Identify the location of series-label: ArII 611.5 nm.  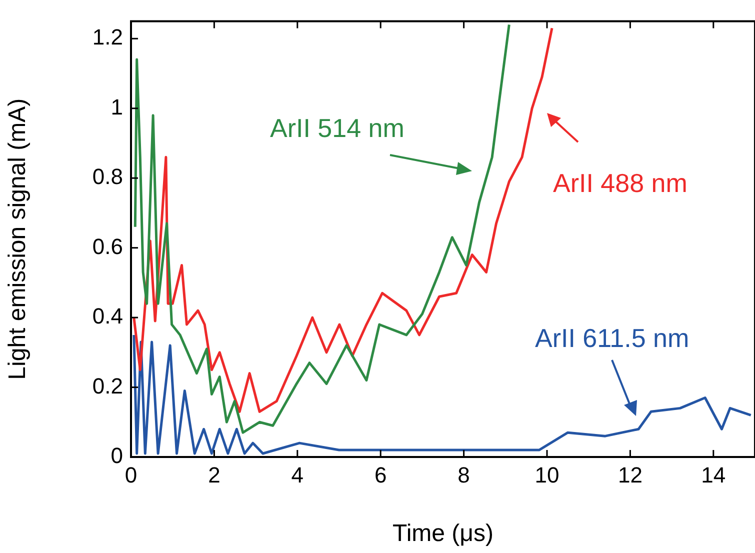
(612, 338).